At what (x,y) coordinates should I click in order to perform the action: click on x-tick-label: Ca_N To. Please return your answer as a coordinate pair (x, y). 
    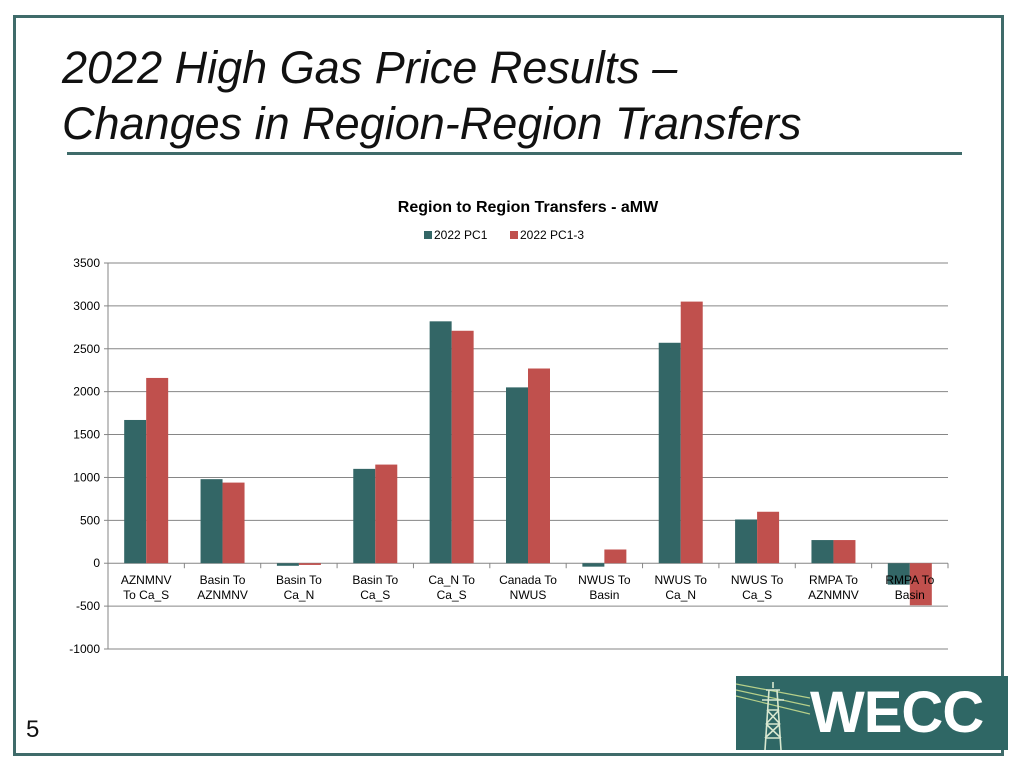
    Looking at the image, I should click on (451, 580).